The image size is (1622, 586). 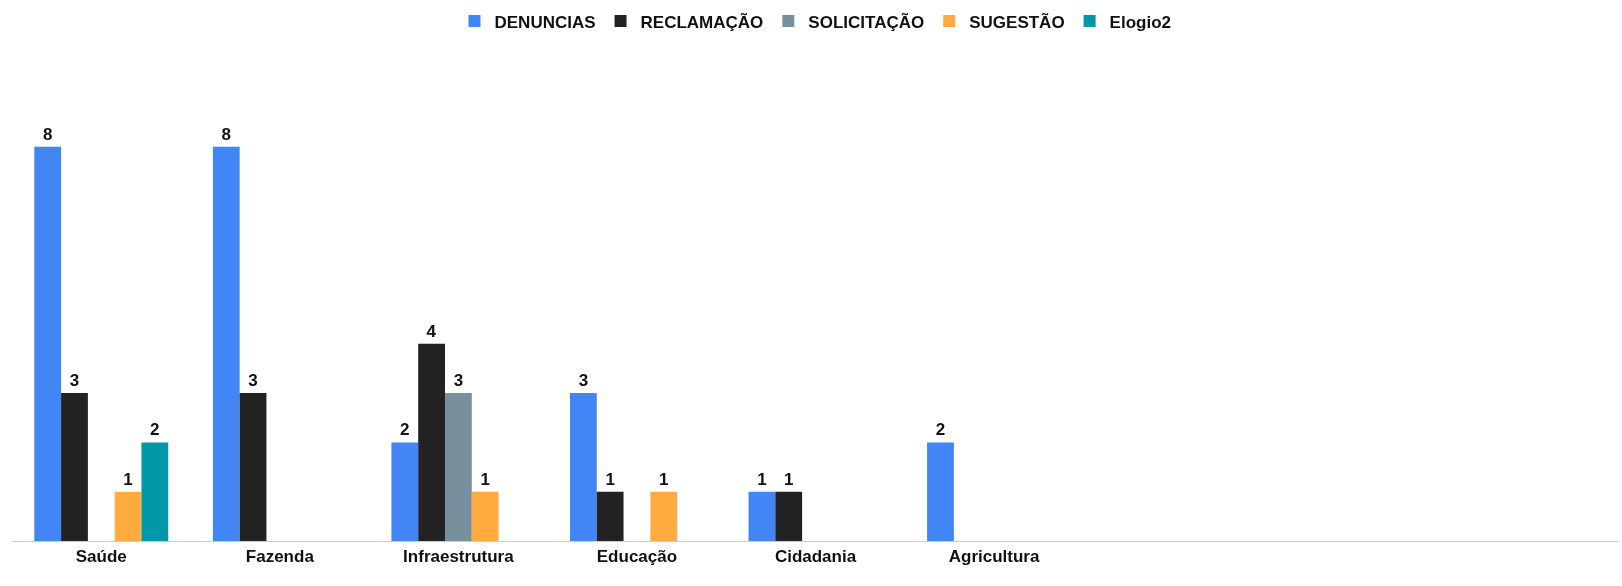 I want to click on legend-label: RECLAMAÇÃO, so click(x=702, y=21).